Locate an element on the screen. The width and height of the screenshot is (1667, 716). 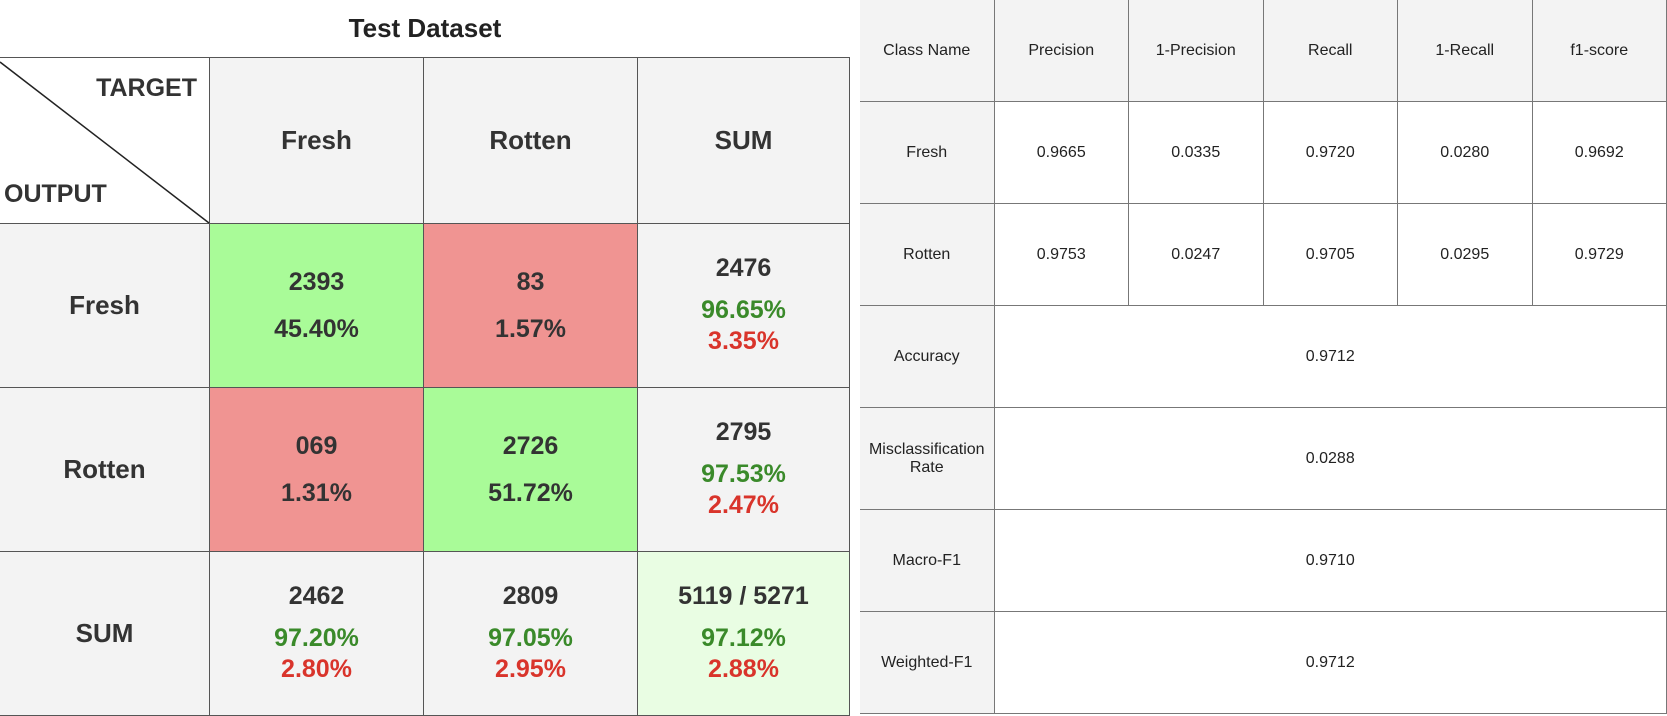
cell-error-rate: 2.88% is located at coordinates (743, 669).